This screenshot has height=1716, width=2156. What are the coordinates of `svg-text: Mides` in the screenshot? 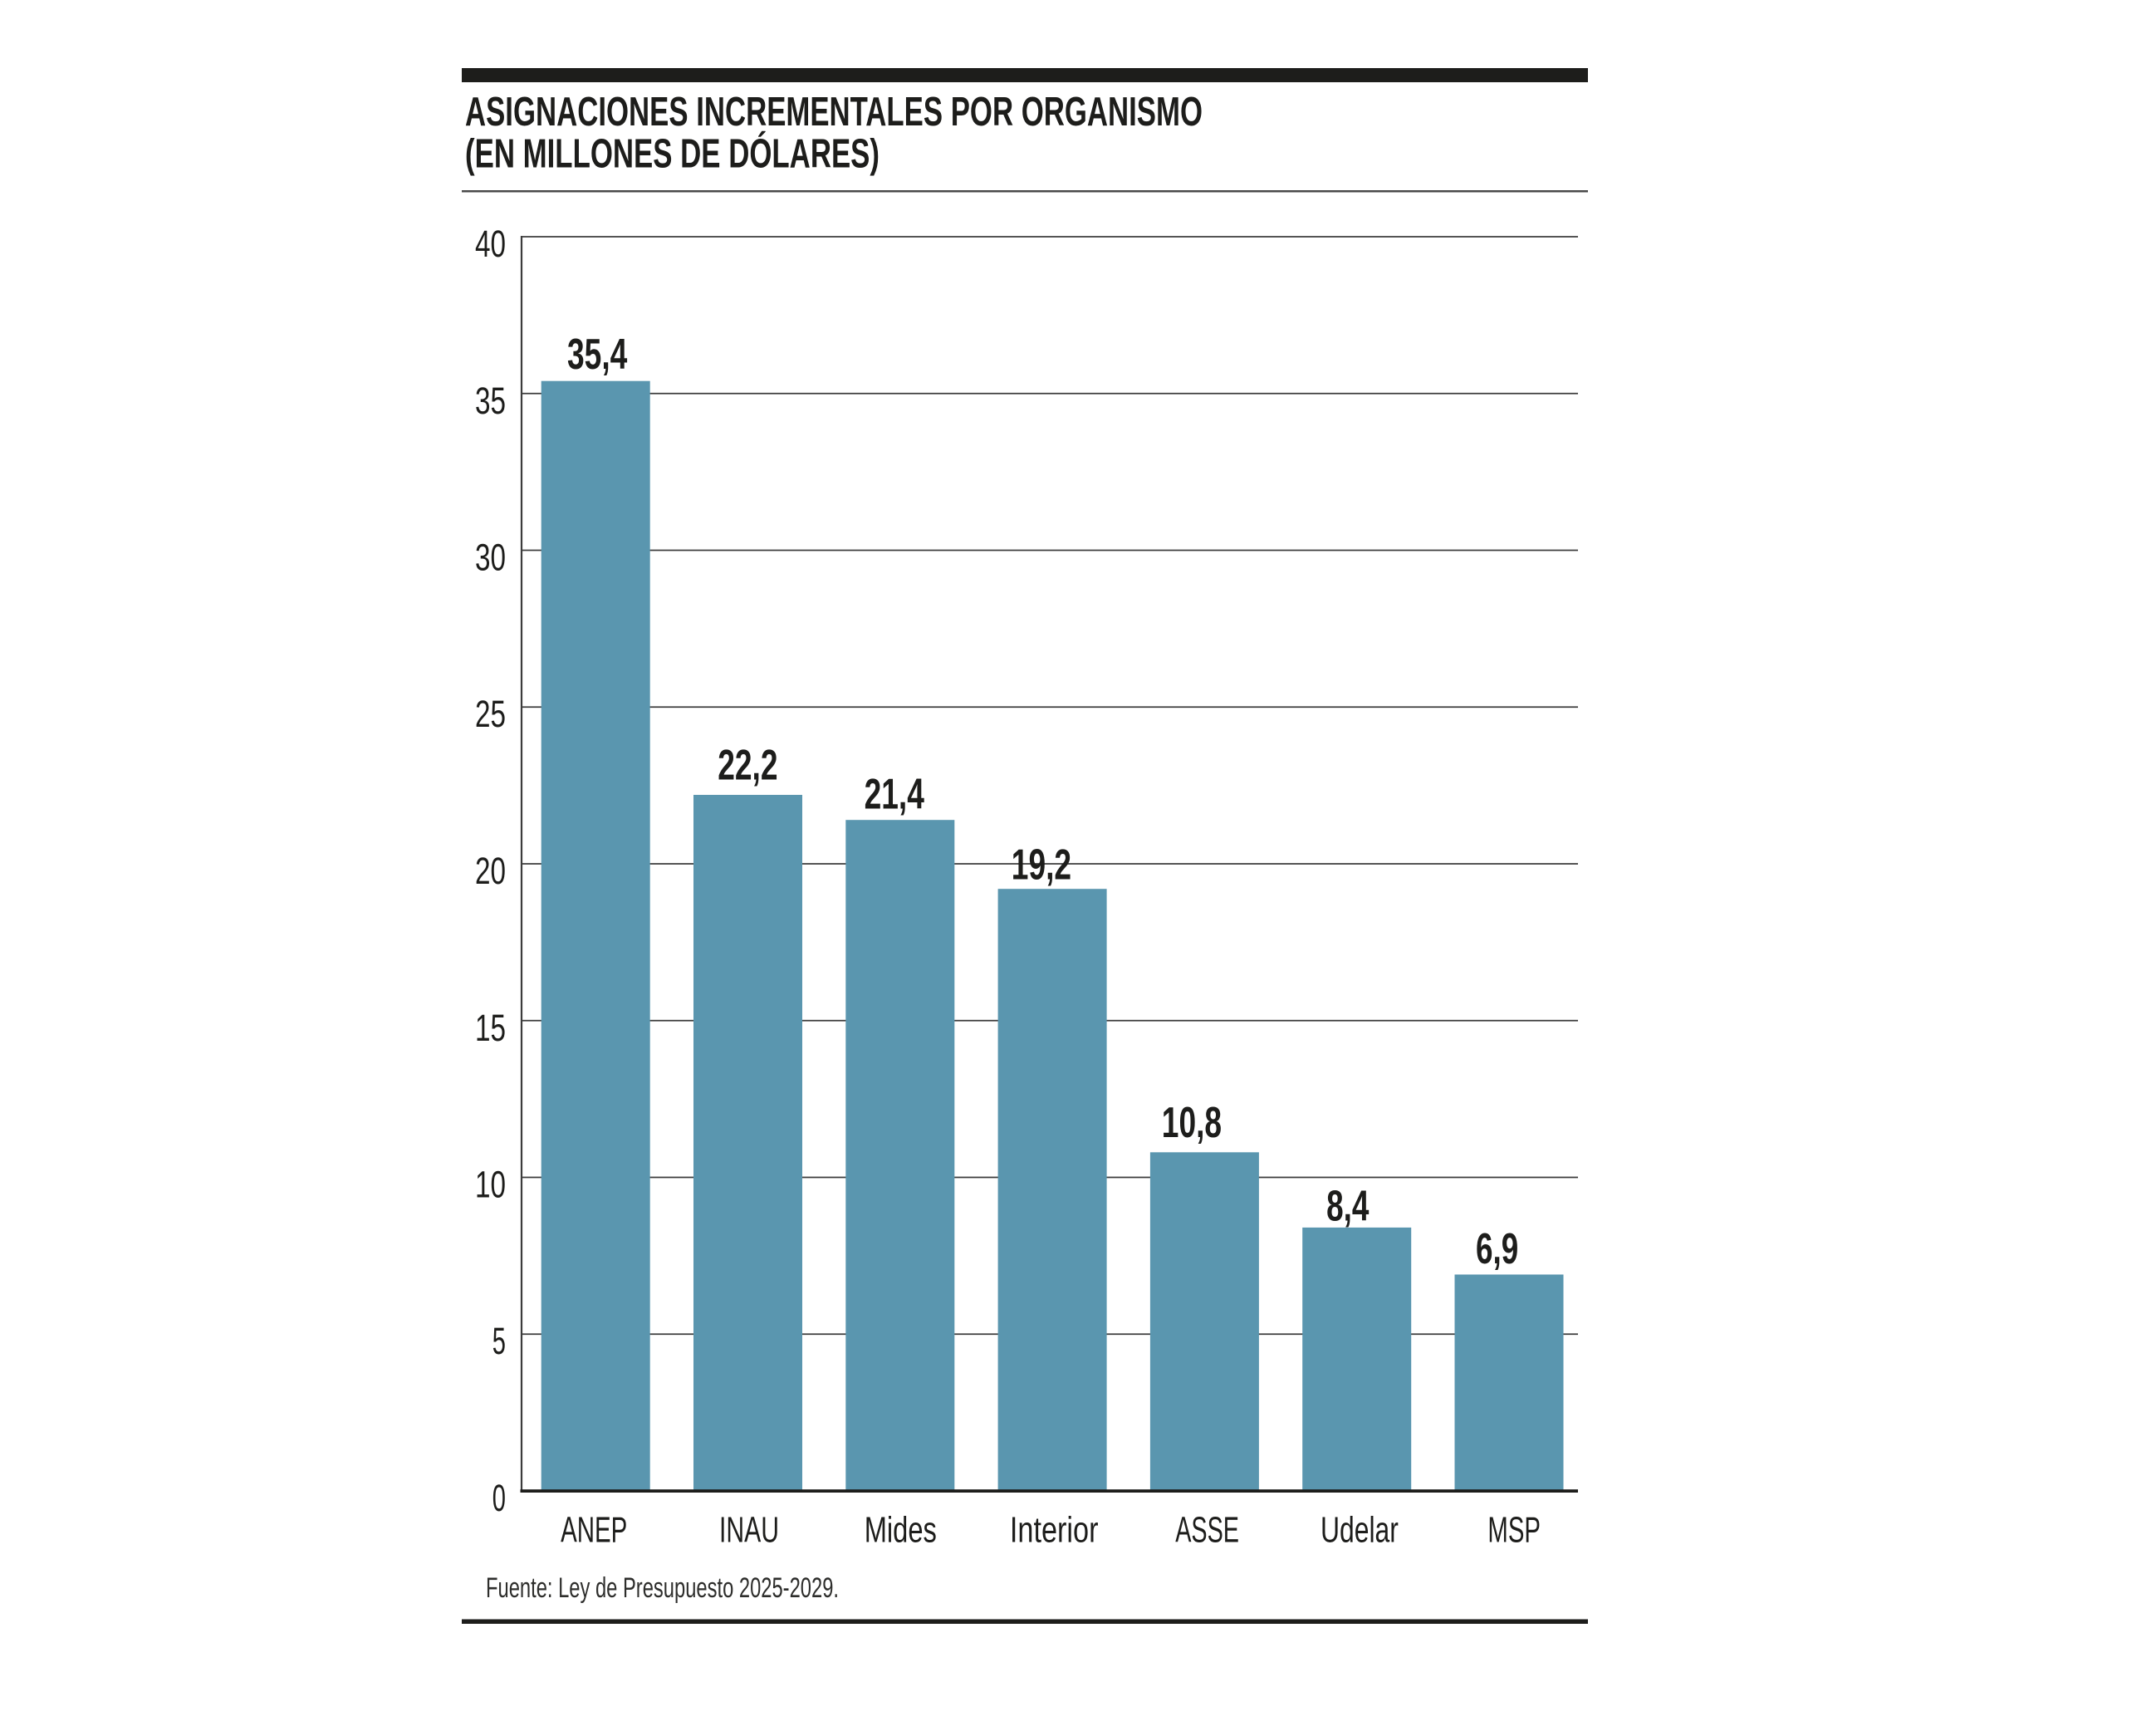 It's located at (901, 1529).